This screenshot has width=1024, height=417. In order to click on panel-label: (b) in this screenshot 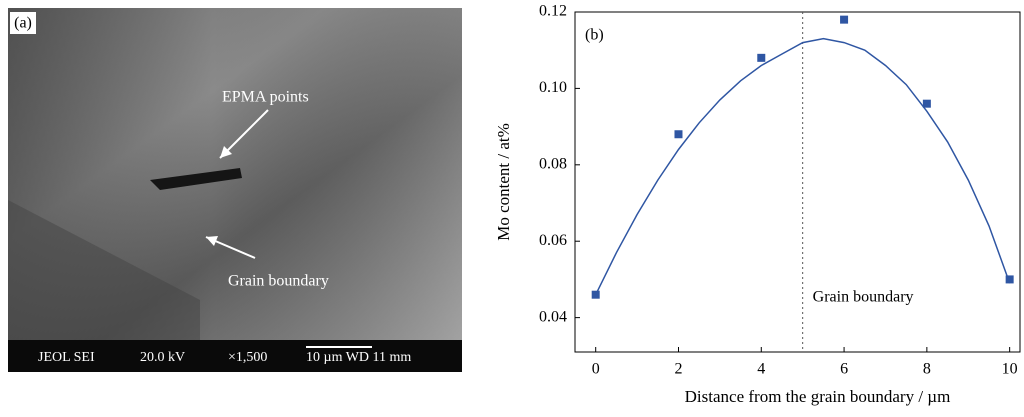, I will do `click(594, 35)`.